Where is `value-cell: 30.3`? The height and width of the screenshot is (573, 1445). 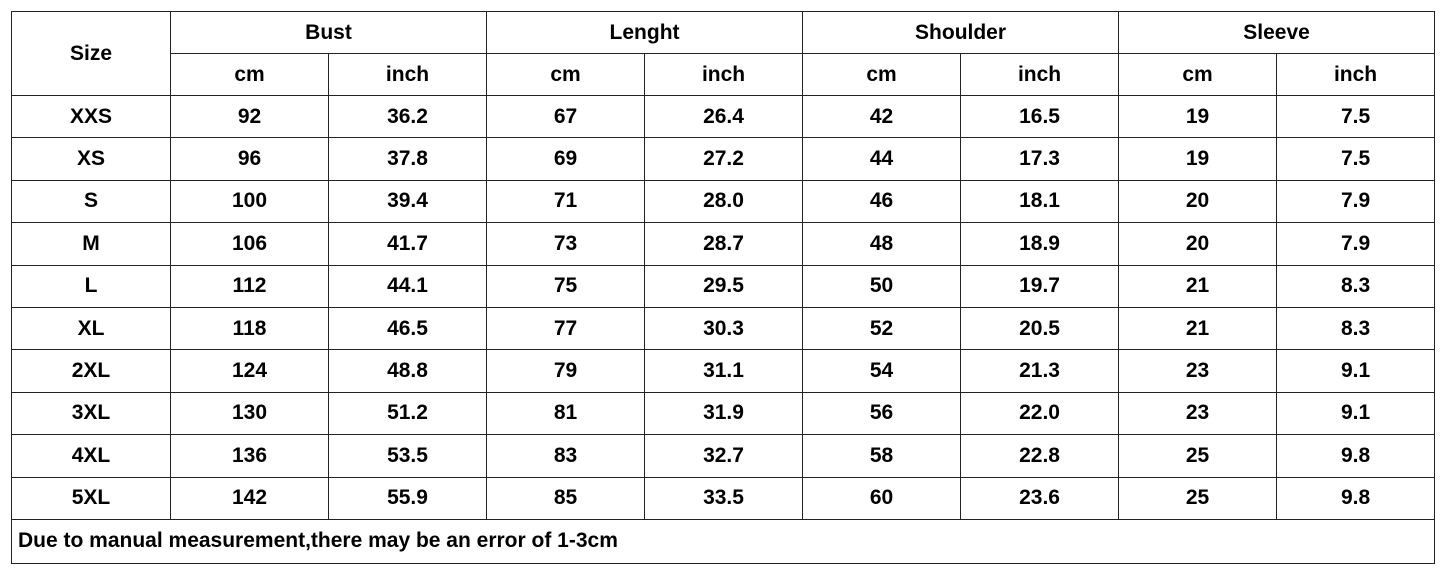
value-cell: 30.3 is located at coordinates (724, 328).